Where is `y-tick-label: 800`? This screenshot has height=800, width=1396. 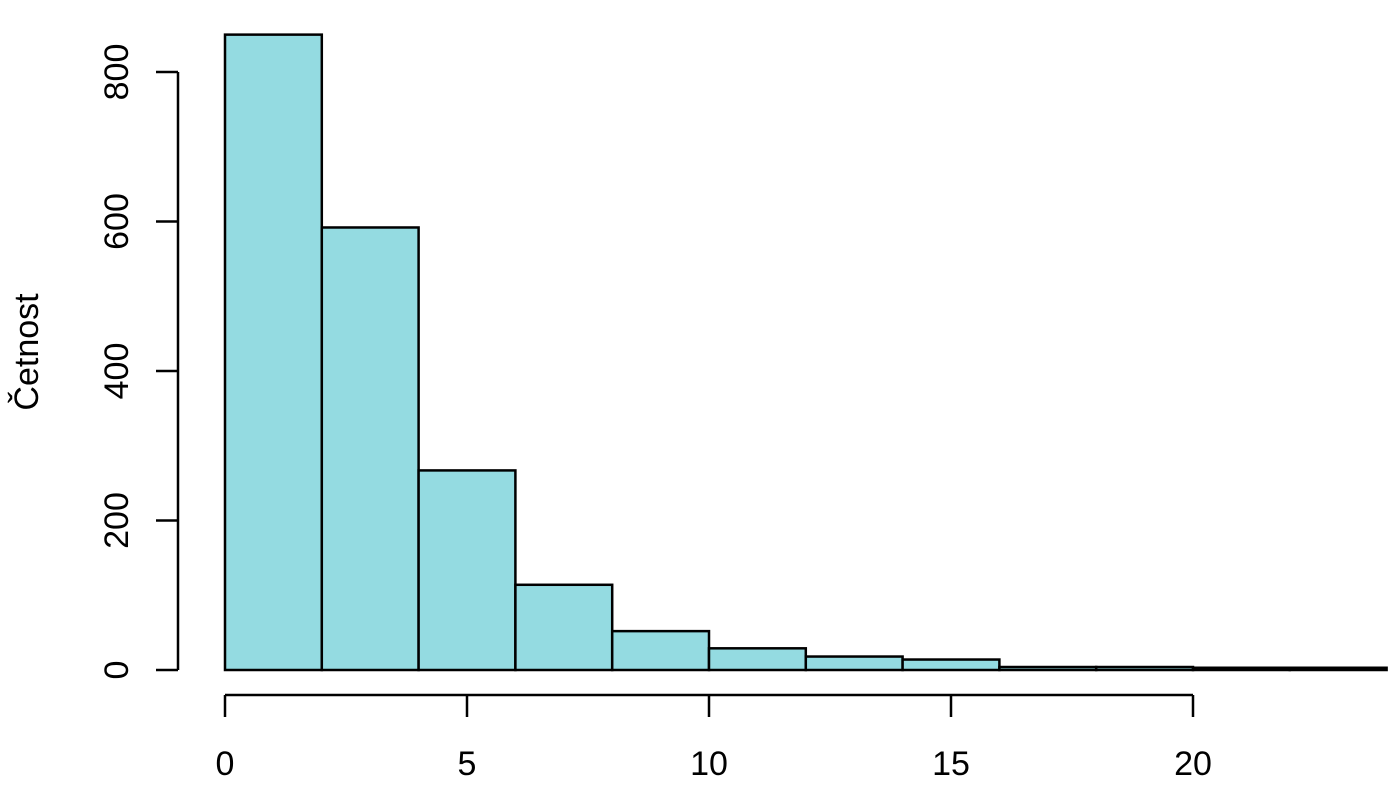 y-tick-label: 800 is located at coordinates (117, 72).